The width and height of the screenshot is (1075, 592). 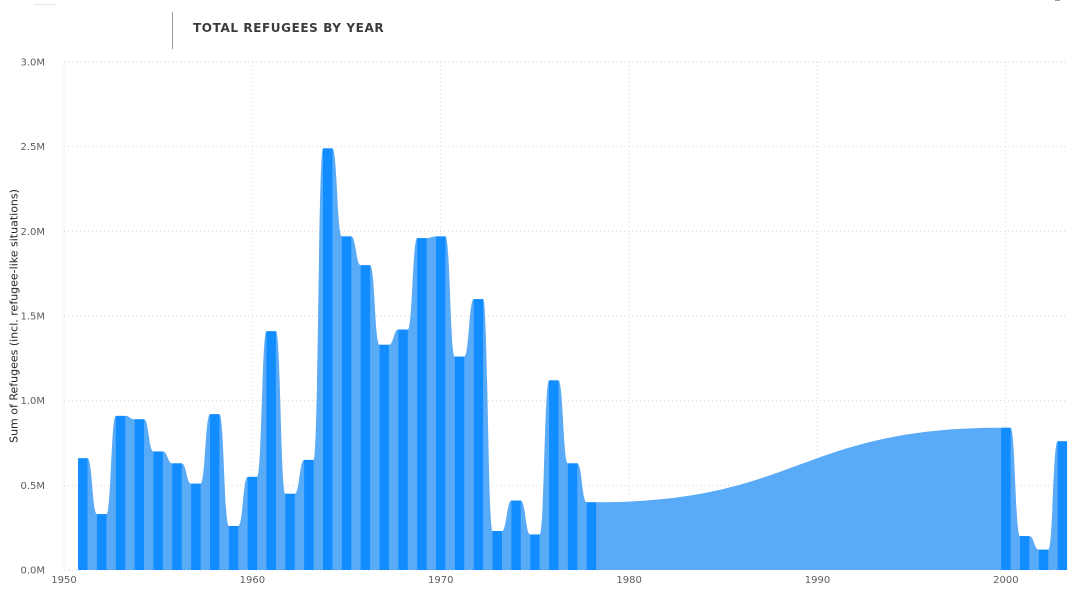 I want to click on window-minimize-icon, so click(x=1057, y=0).